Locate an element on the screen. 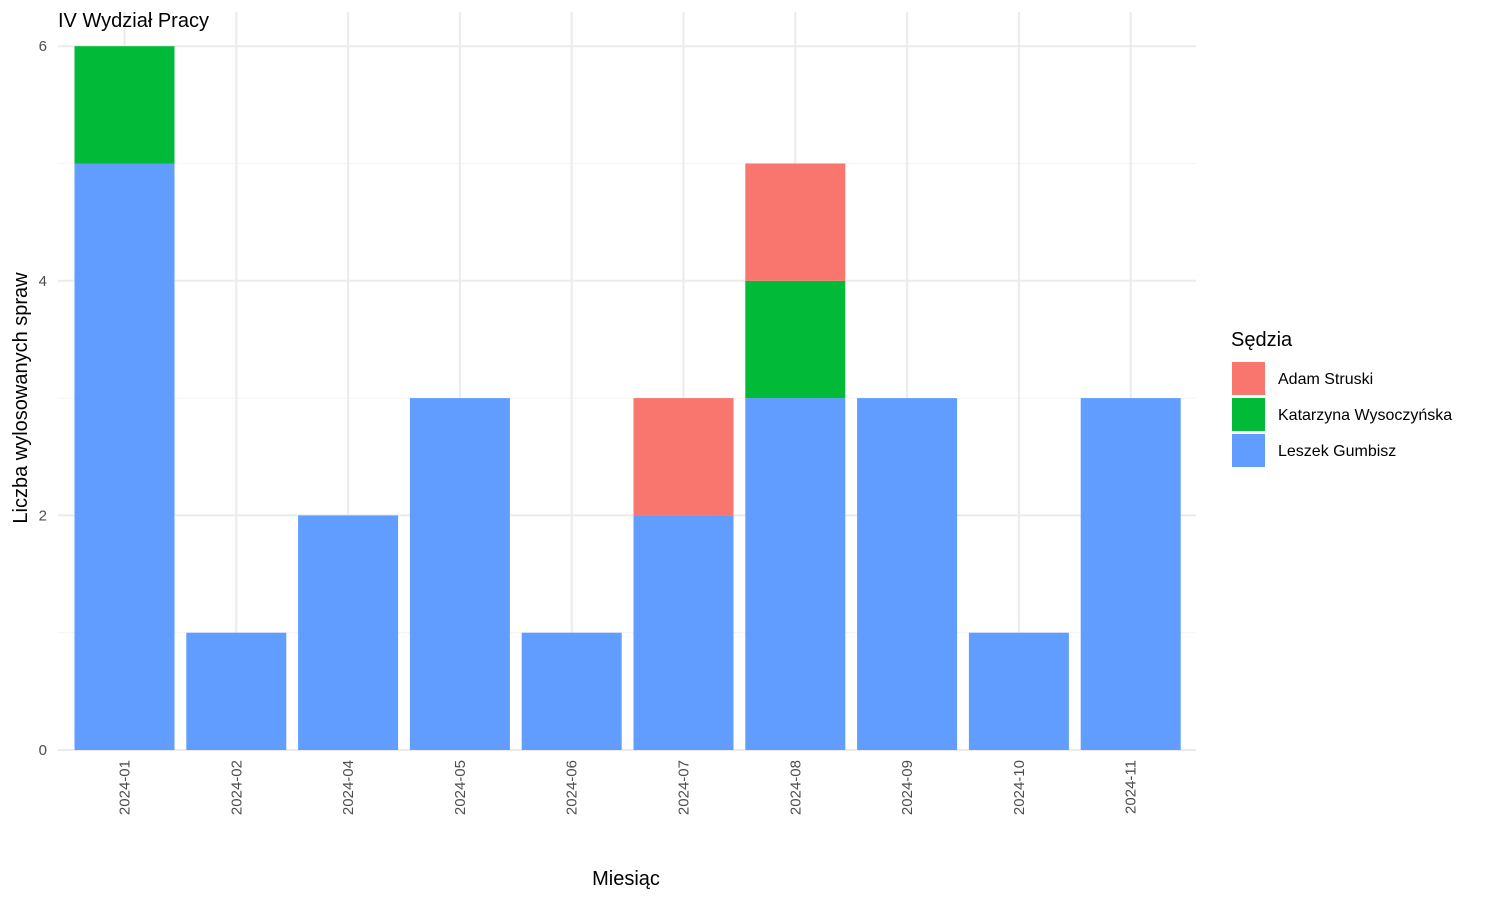  legend-title: Sędzia is located at coordinates (1262, 340).